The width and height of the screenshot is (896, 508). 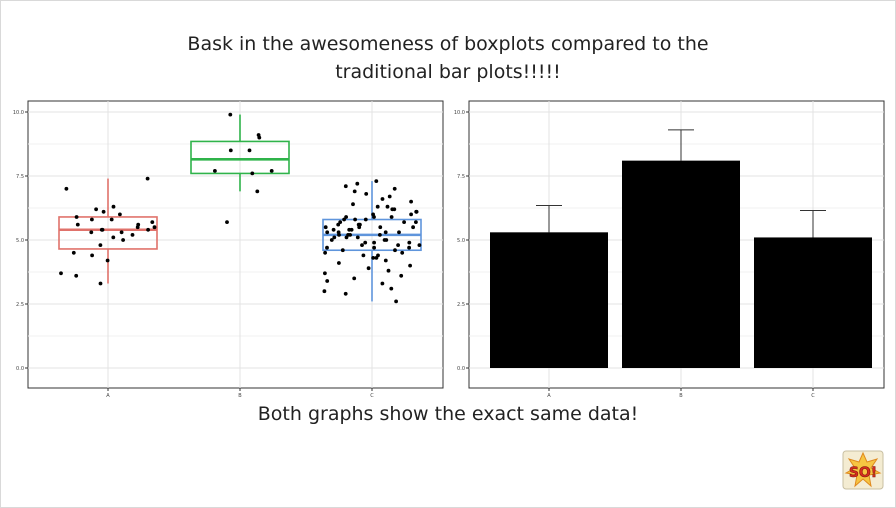 What do you see at coordinates (108, 233) in the screenshot?
I see `box-A` at bounding box center [108, 233].